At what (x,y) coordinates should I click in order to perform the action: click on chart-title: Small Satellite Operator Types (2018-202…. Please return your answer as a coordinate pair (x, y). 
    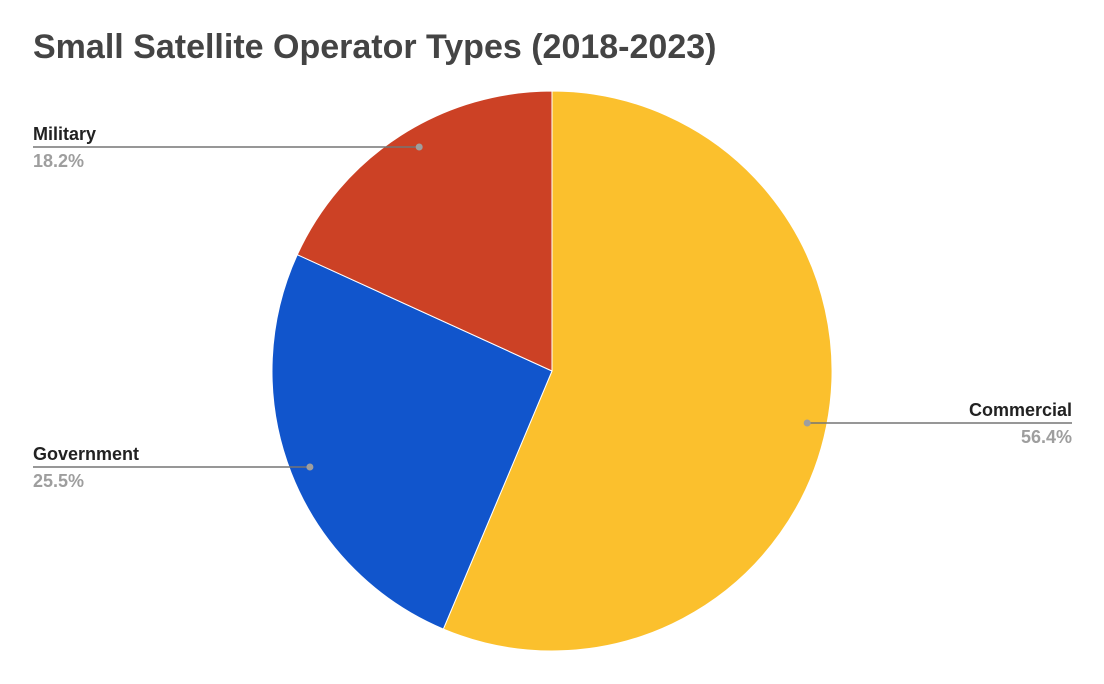
    Looking at the image, I should click on (375, 47).